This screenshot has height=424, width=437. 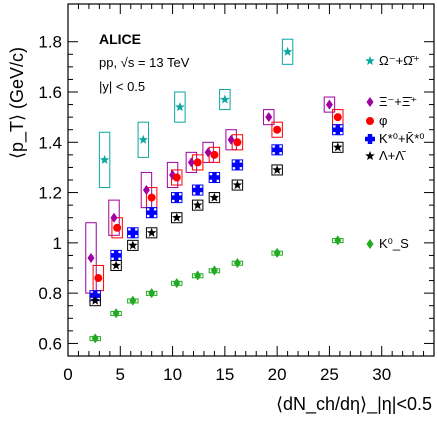 I want to click on legend: Ω⁻+Ω̄⁺ Ξ⁻+Ξ̄⁺ φ K*⁰+K̄*⁰ Λ+Λ̄ K⁰_S, so click(x=394, y=152).